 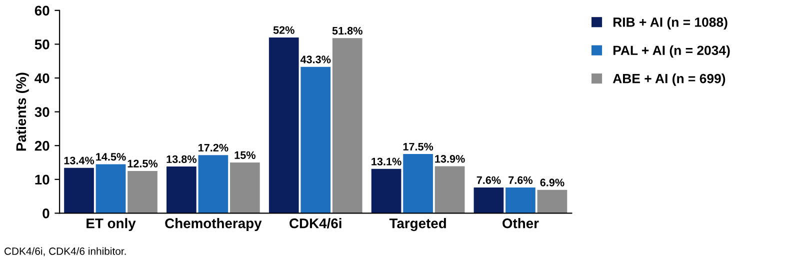 What do you see at coordinates (42, 11) in the screenshot?
I see `y-tick-label: 60` at bounding box center [42, 11].